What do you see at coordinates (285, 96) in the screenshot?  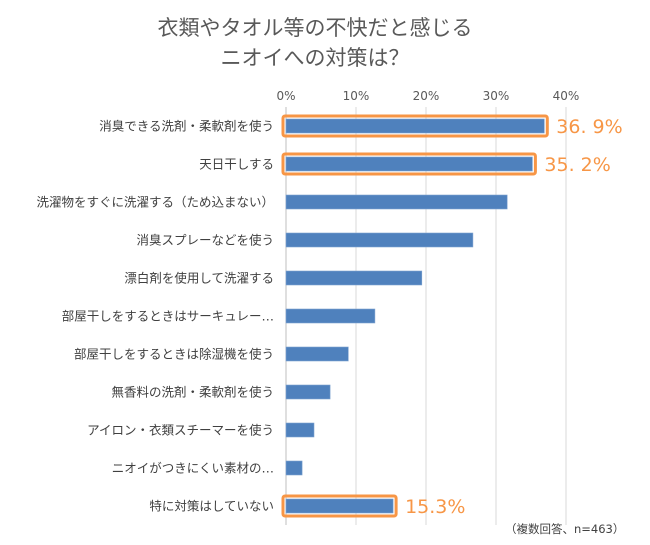 I see `x-tick-label: 0%` at bounding box center [285, 96].